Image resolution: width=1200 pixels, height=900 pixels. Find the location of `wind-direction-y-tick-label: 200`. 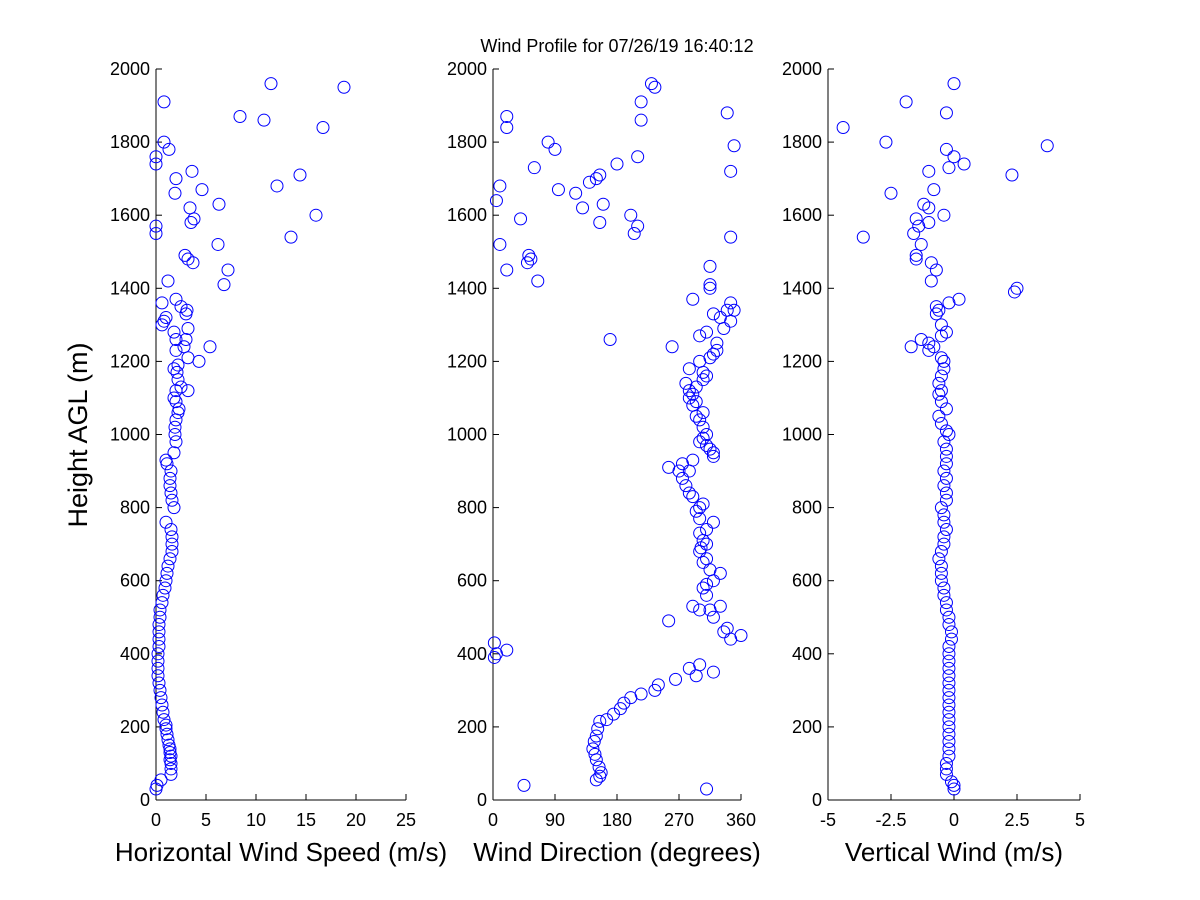

wind-direction-y-tick-label: 200 is located at coordinates (472, 727).